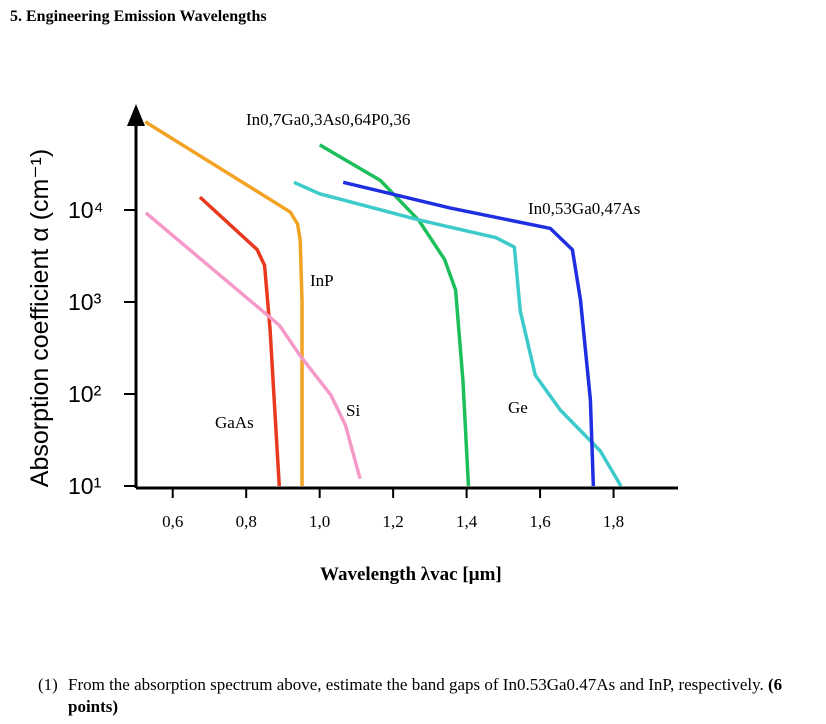 The height and width of the screenshot is (724, 826). Describe the element at coordinates (539, 521) in the screenshot. I see `x-tick-label: 1,6` at that location.